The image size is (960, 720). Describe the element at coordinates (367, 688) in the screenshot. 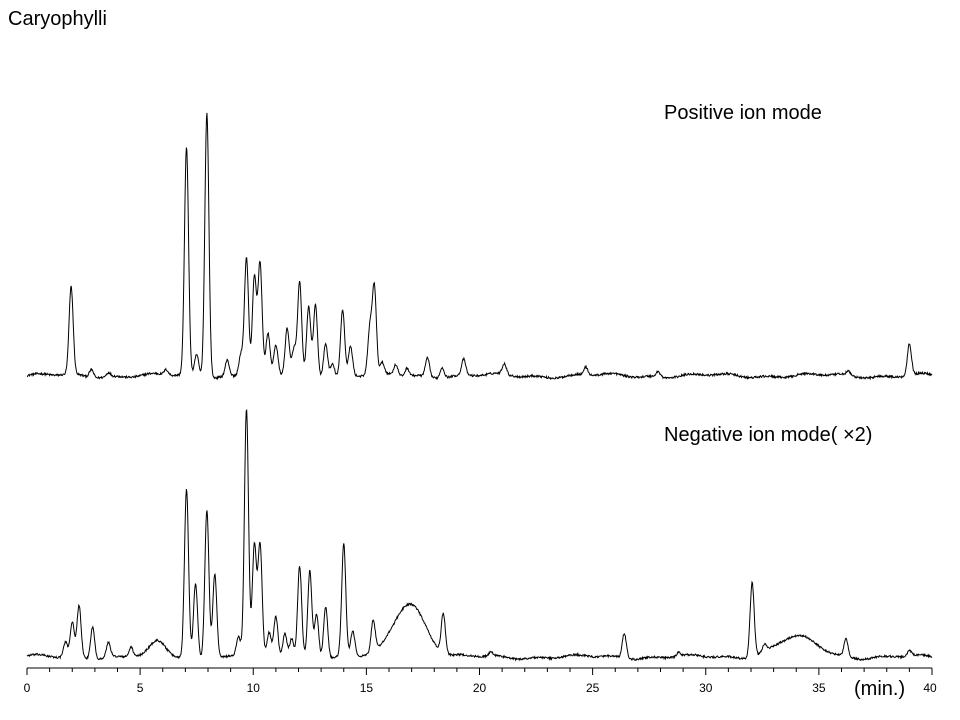

I see `x-tick-label: 15` at that location.